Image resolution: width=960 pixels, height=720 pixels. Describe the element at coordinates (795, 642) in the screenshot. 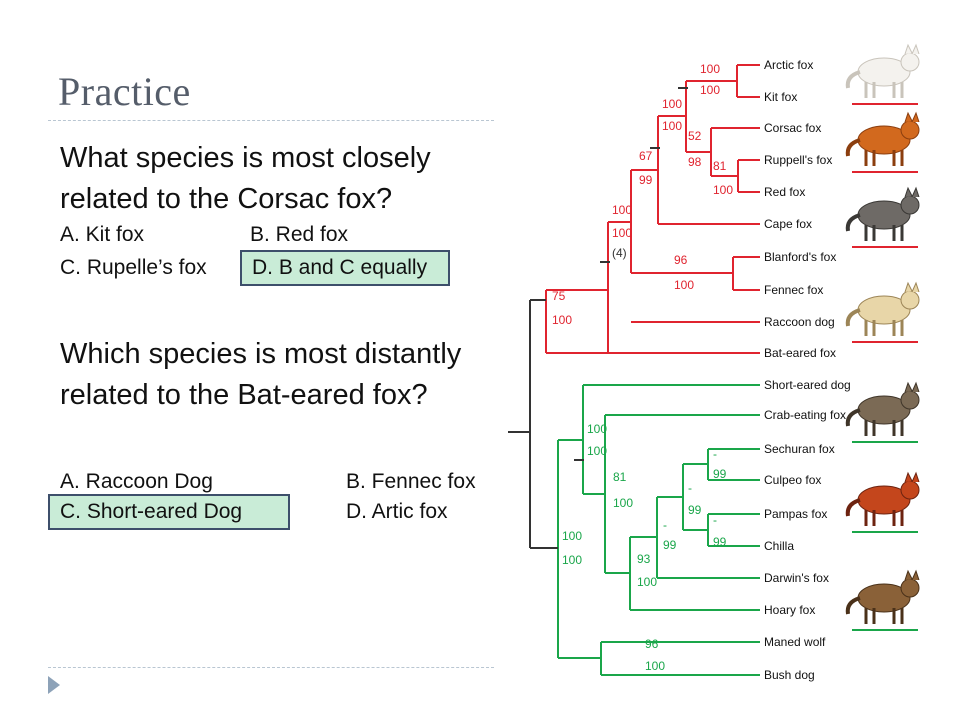

I see `species-label: Maned wolf` at that location.